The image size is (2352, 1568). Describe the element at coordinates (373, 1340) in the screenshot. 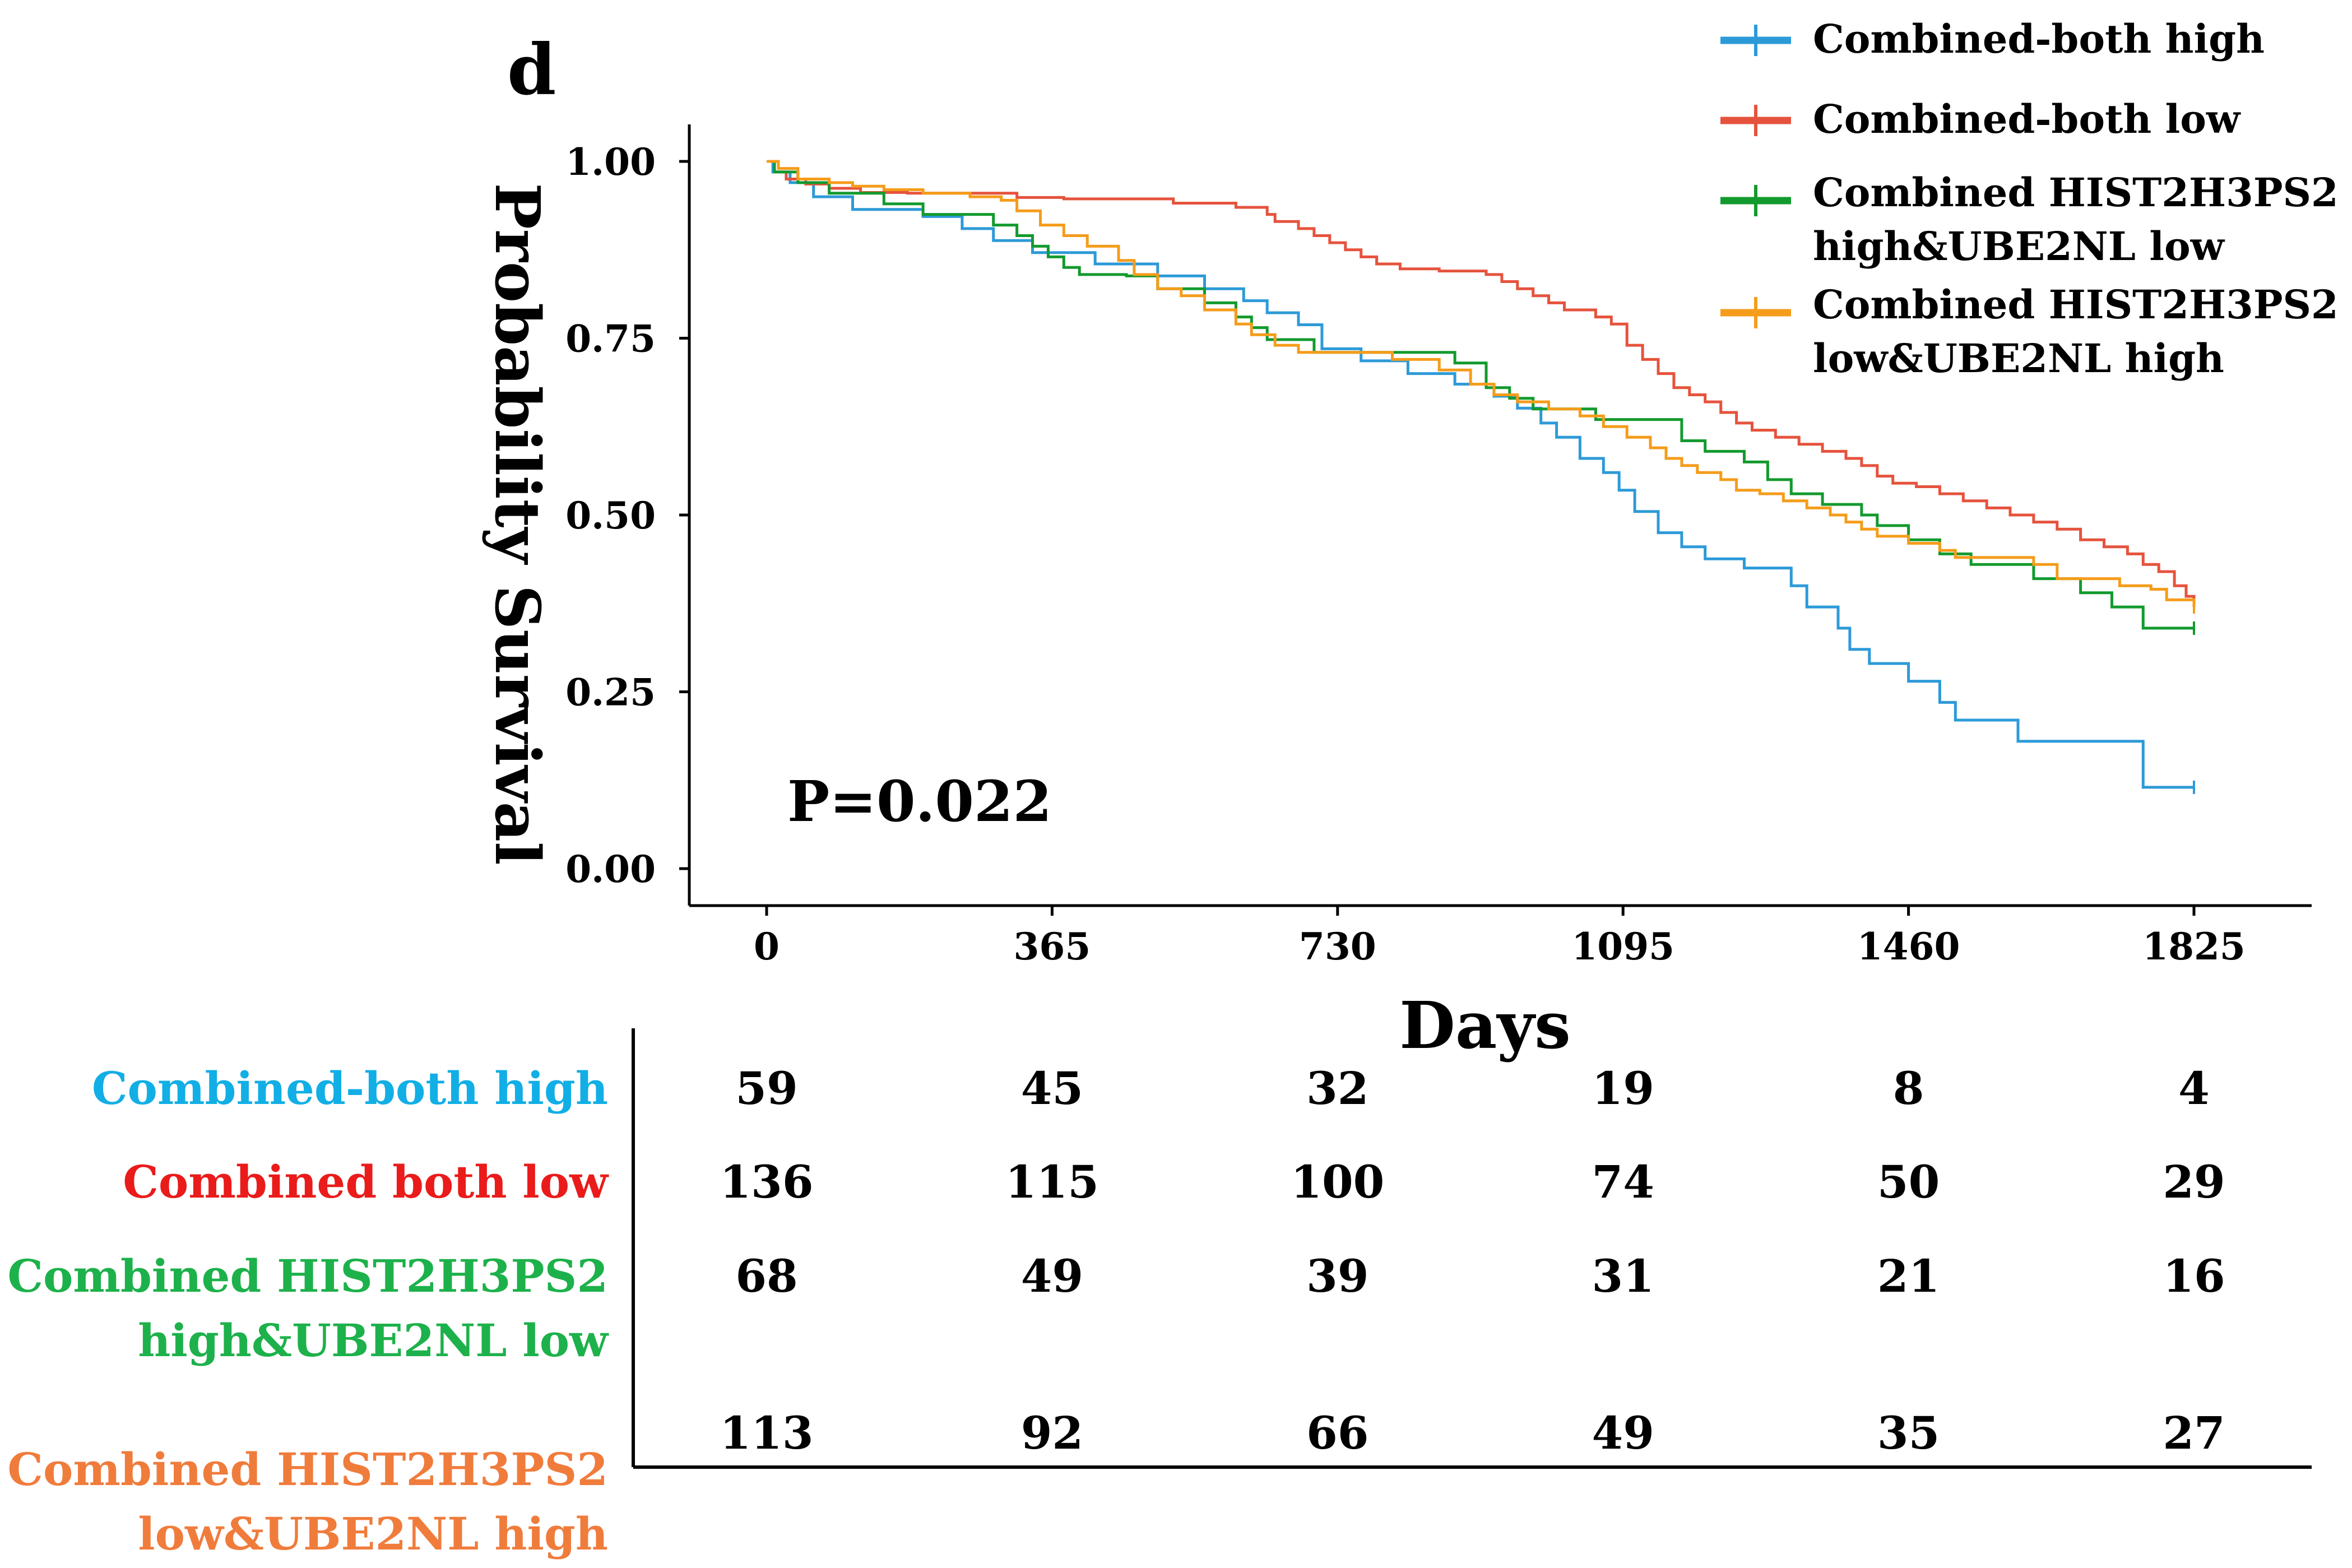

I see `risk-row-label: high&UBE2NL low` at that location.